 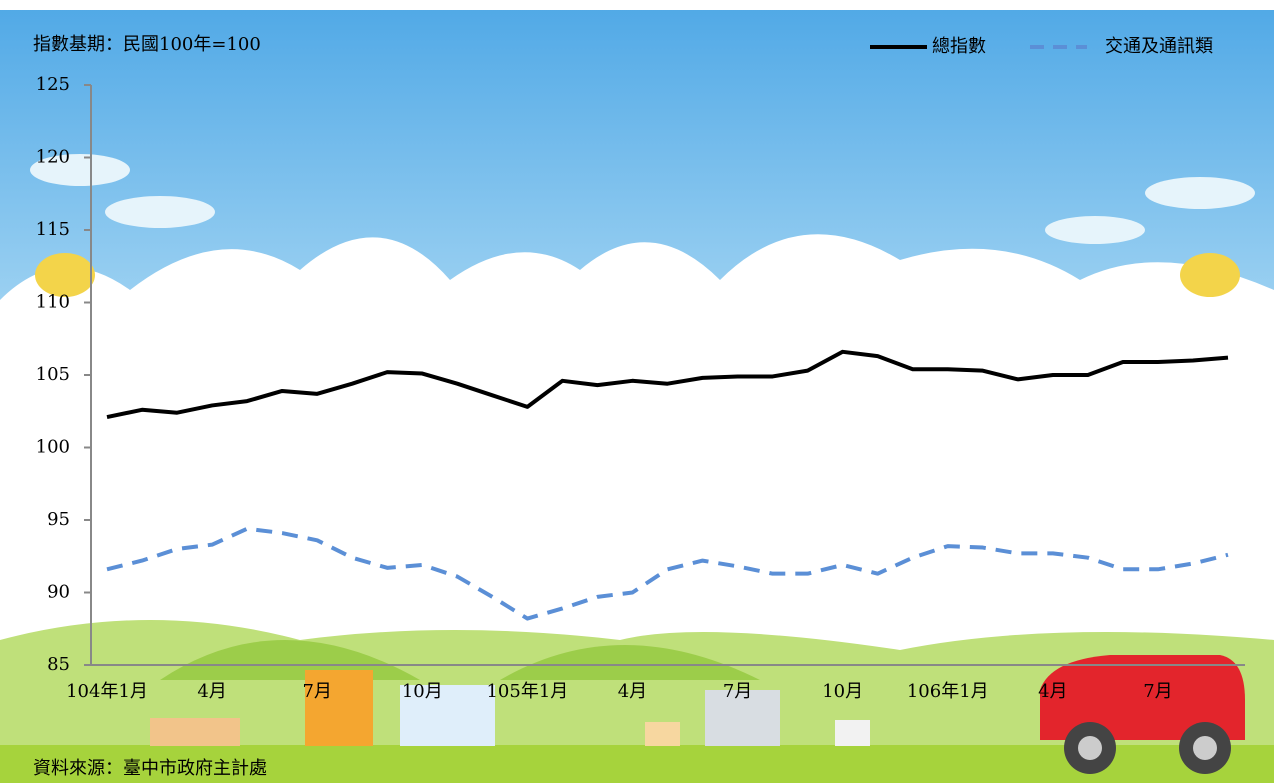 What do you see at coordinates (1159, 46) in the screenshot?
I see `legend-label: 交通及通訊類` at bounding box center [1159, 46].